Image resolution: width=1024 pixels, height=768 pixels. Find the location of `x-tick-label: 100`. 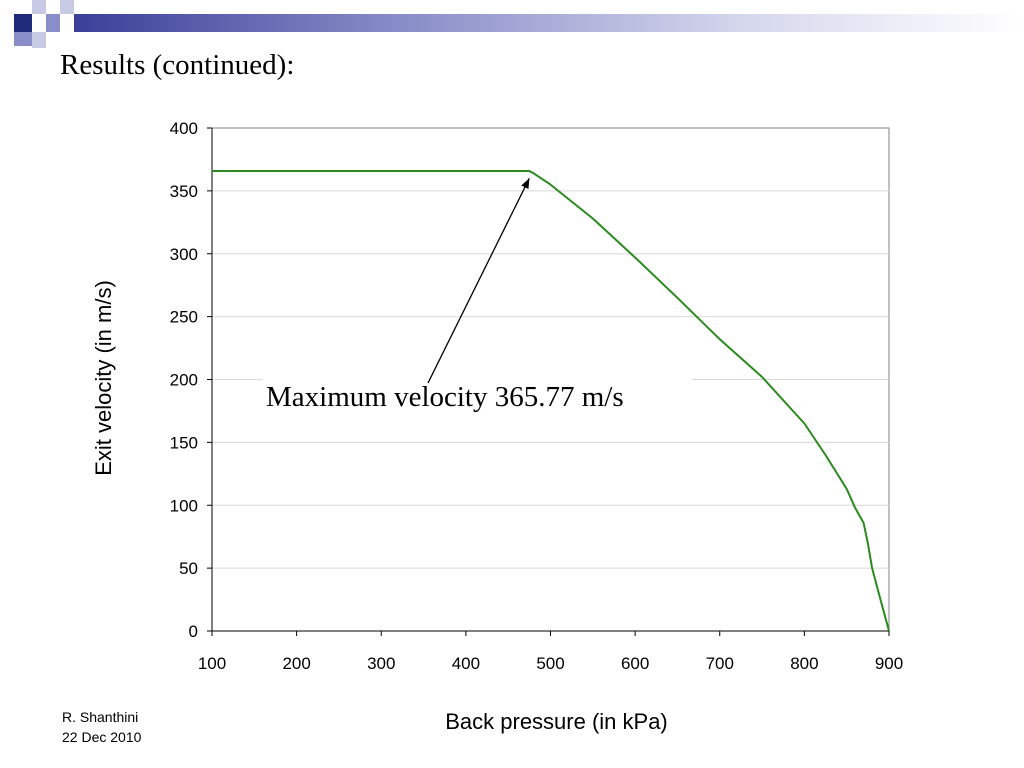

x-tick-label: 100 is located at coordinates (212, 663).